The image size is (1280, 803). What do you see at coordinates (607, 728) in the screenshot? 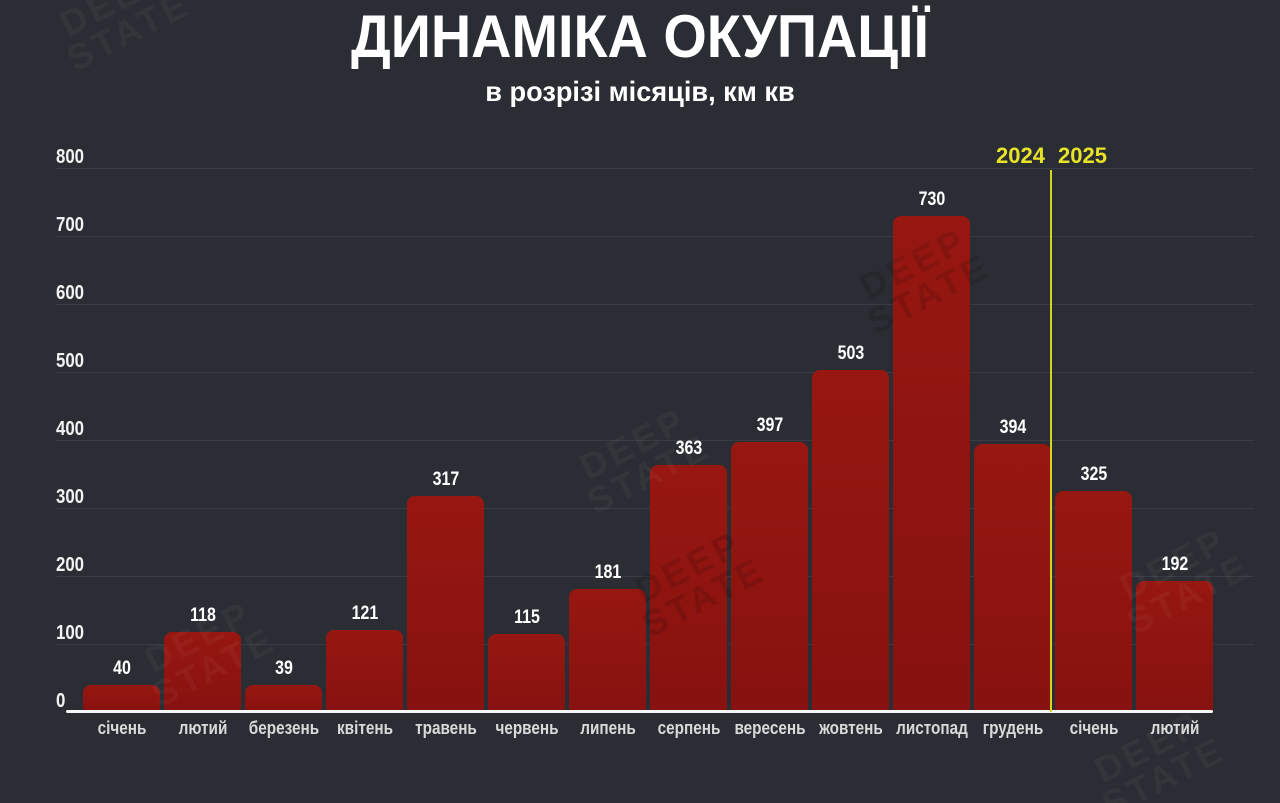
I see `month-label: липень` at bounding box center [607, 728].